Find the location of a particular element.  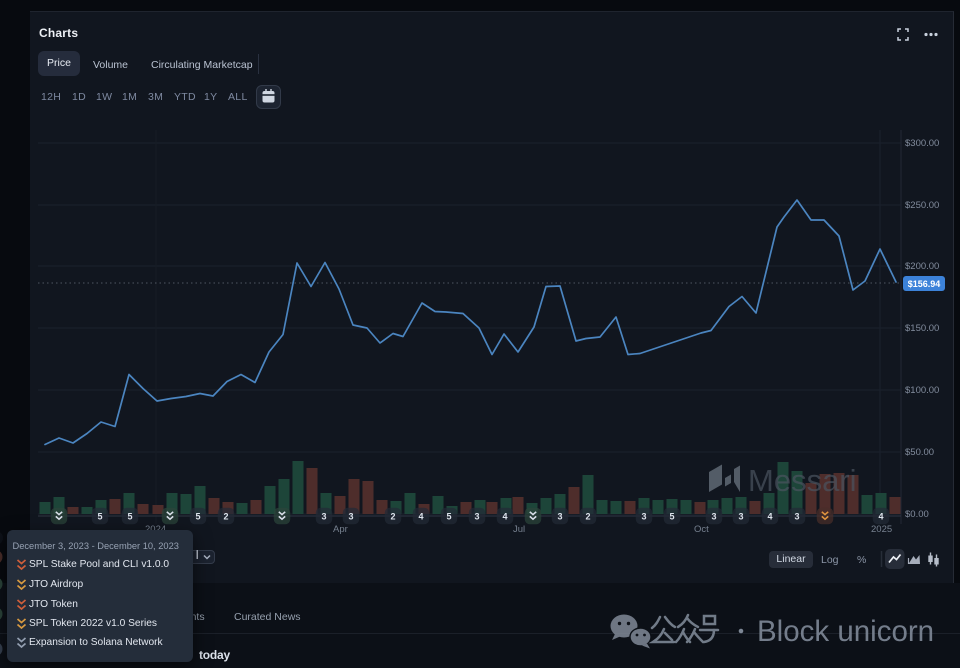

svg-text: Apr is located at coordinates (340, 529).